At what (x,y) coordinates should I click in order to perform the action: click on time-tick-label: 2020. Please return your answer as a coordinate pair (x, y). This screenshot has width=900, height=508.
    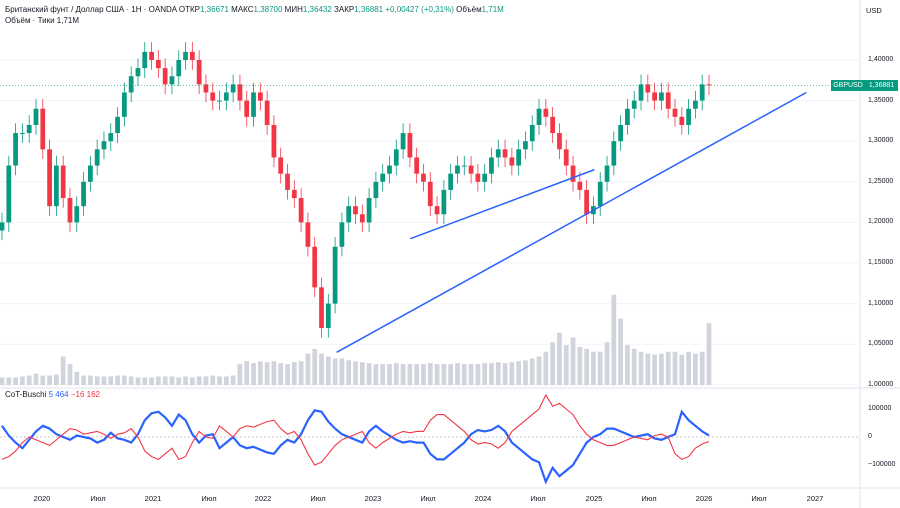
    Looking at the image, I should click on (42, 498).